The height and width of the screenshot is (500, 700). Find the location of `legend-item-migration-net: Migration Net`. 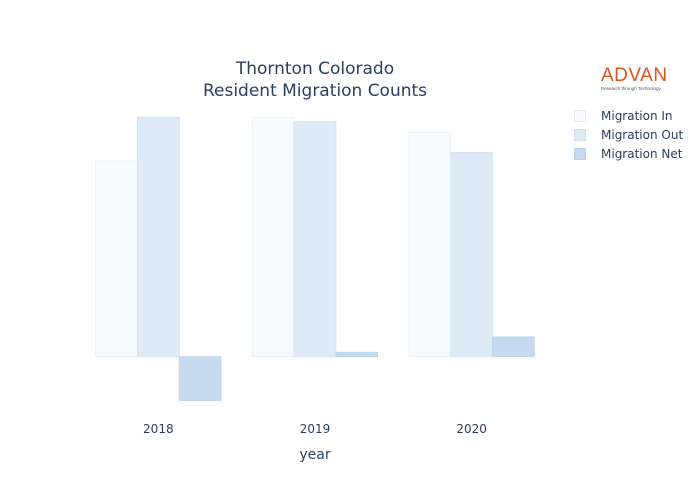

legend-item-migration-net: Migration Net is located at coordinates (628, 153).